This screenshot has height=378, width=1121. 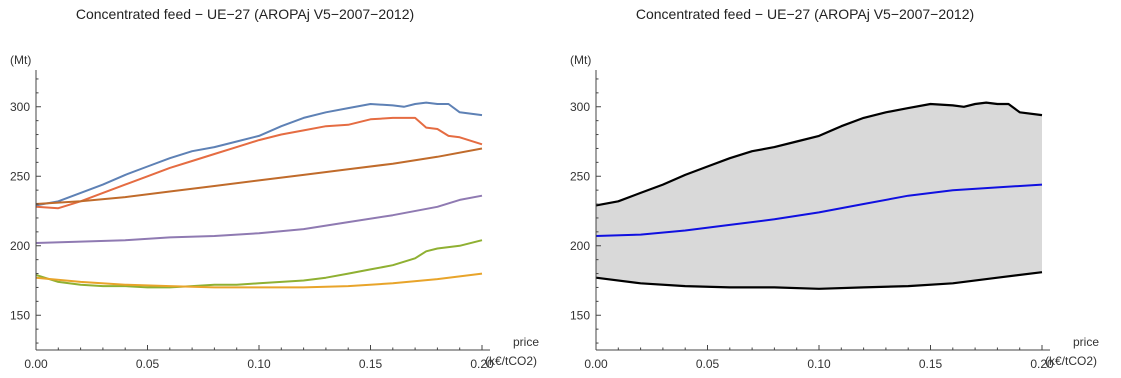 I want to click on left-x-tick-label: 0.00, so click(x=36, y=364).